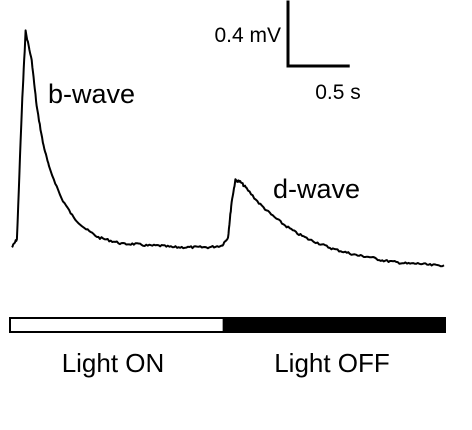  Describe the element at coordinates (316, 189) in the screenshot. I see `annotation-d-wave: d-wave` at that location.